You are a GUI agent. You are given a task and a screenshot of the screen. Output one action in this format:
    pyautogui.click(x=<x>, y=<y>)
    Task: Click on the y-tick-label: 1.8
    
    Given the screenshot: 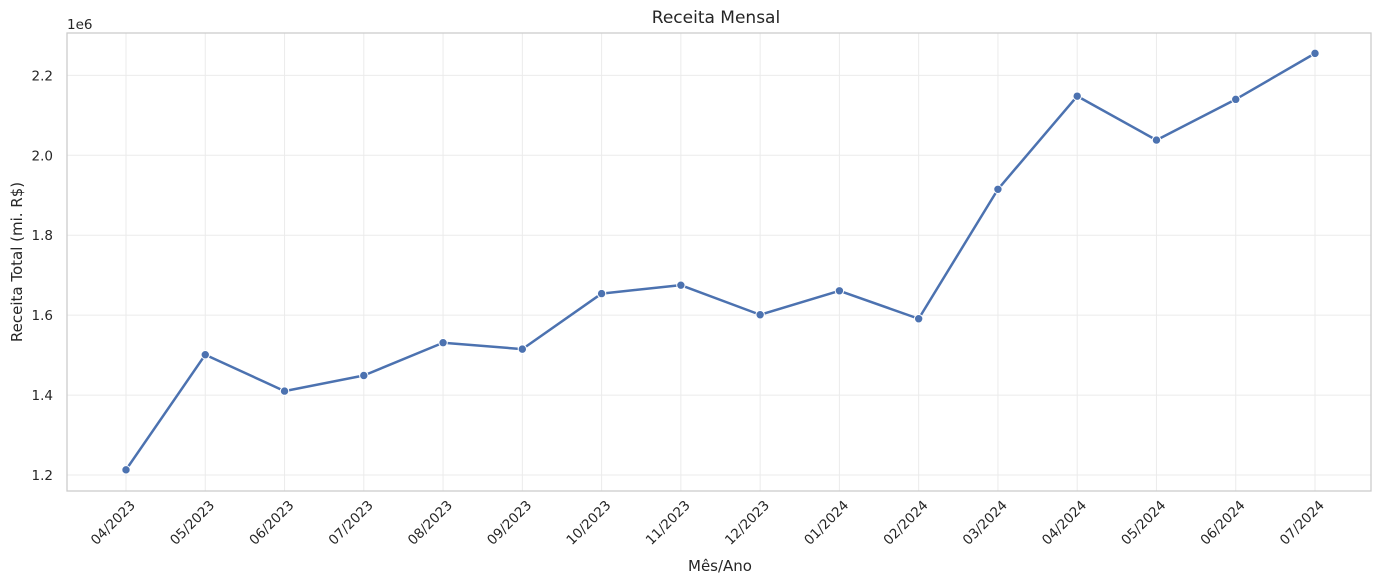 What is the action you would take?
    pyautogui.click(x=42, y=236)
    